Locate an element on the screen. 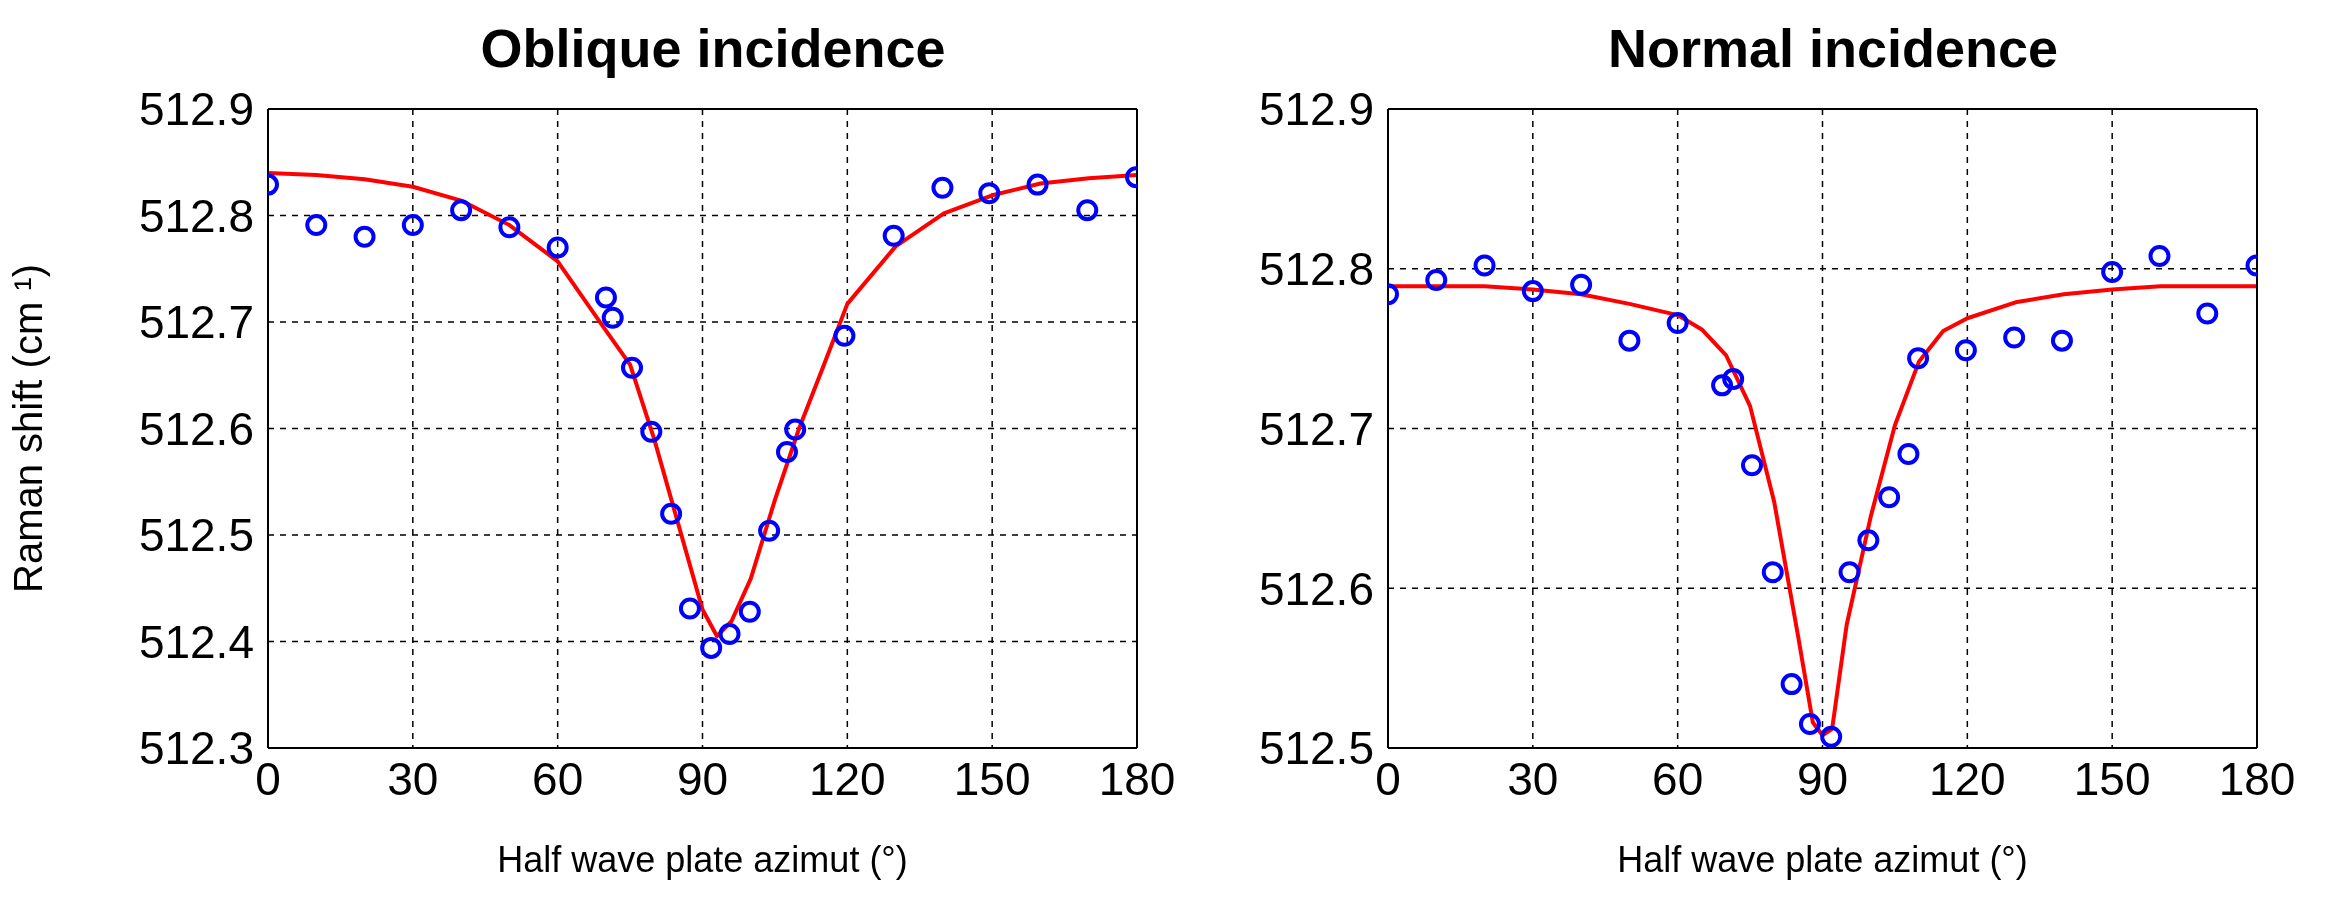 Image resolution: width=2341 pixels, height=900 pixels. chart-title: Oblique incidence is located at coordinates (713, 48).